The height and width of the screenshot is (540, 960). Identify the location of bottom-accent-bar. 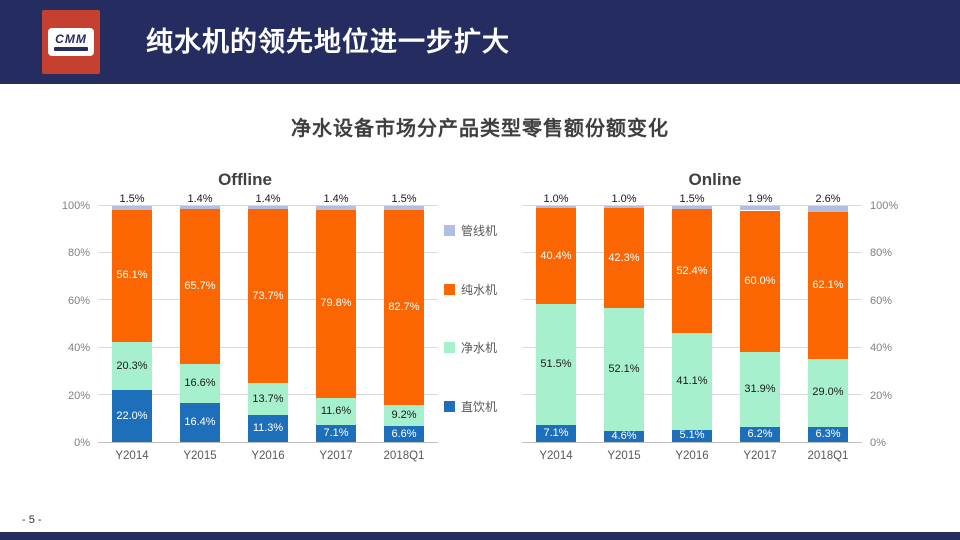
(480, 536).